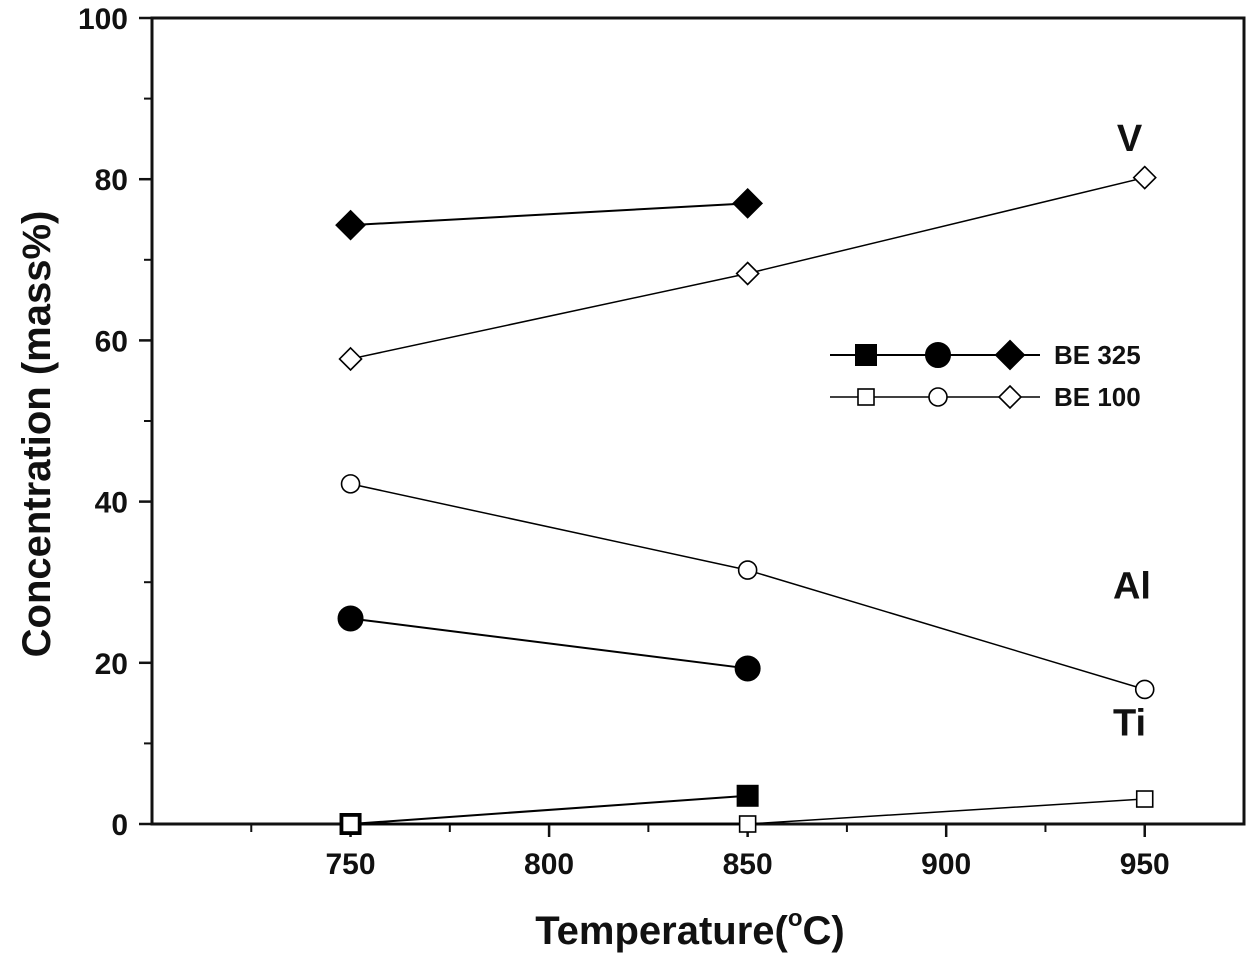  What do you see at coordinates (1132, 586) in the screenshot?
I see `series-label-al: Al` at bounding box center [1132, 586].